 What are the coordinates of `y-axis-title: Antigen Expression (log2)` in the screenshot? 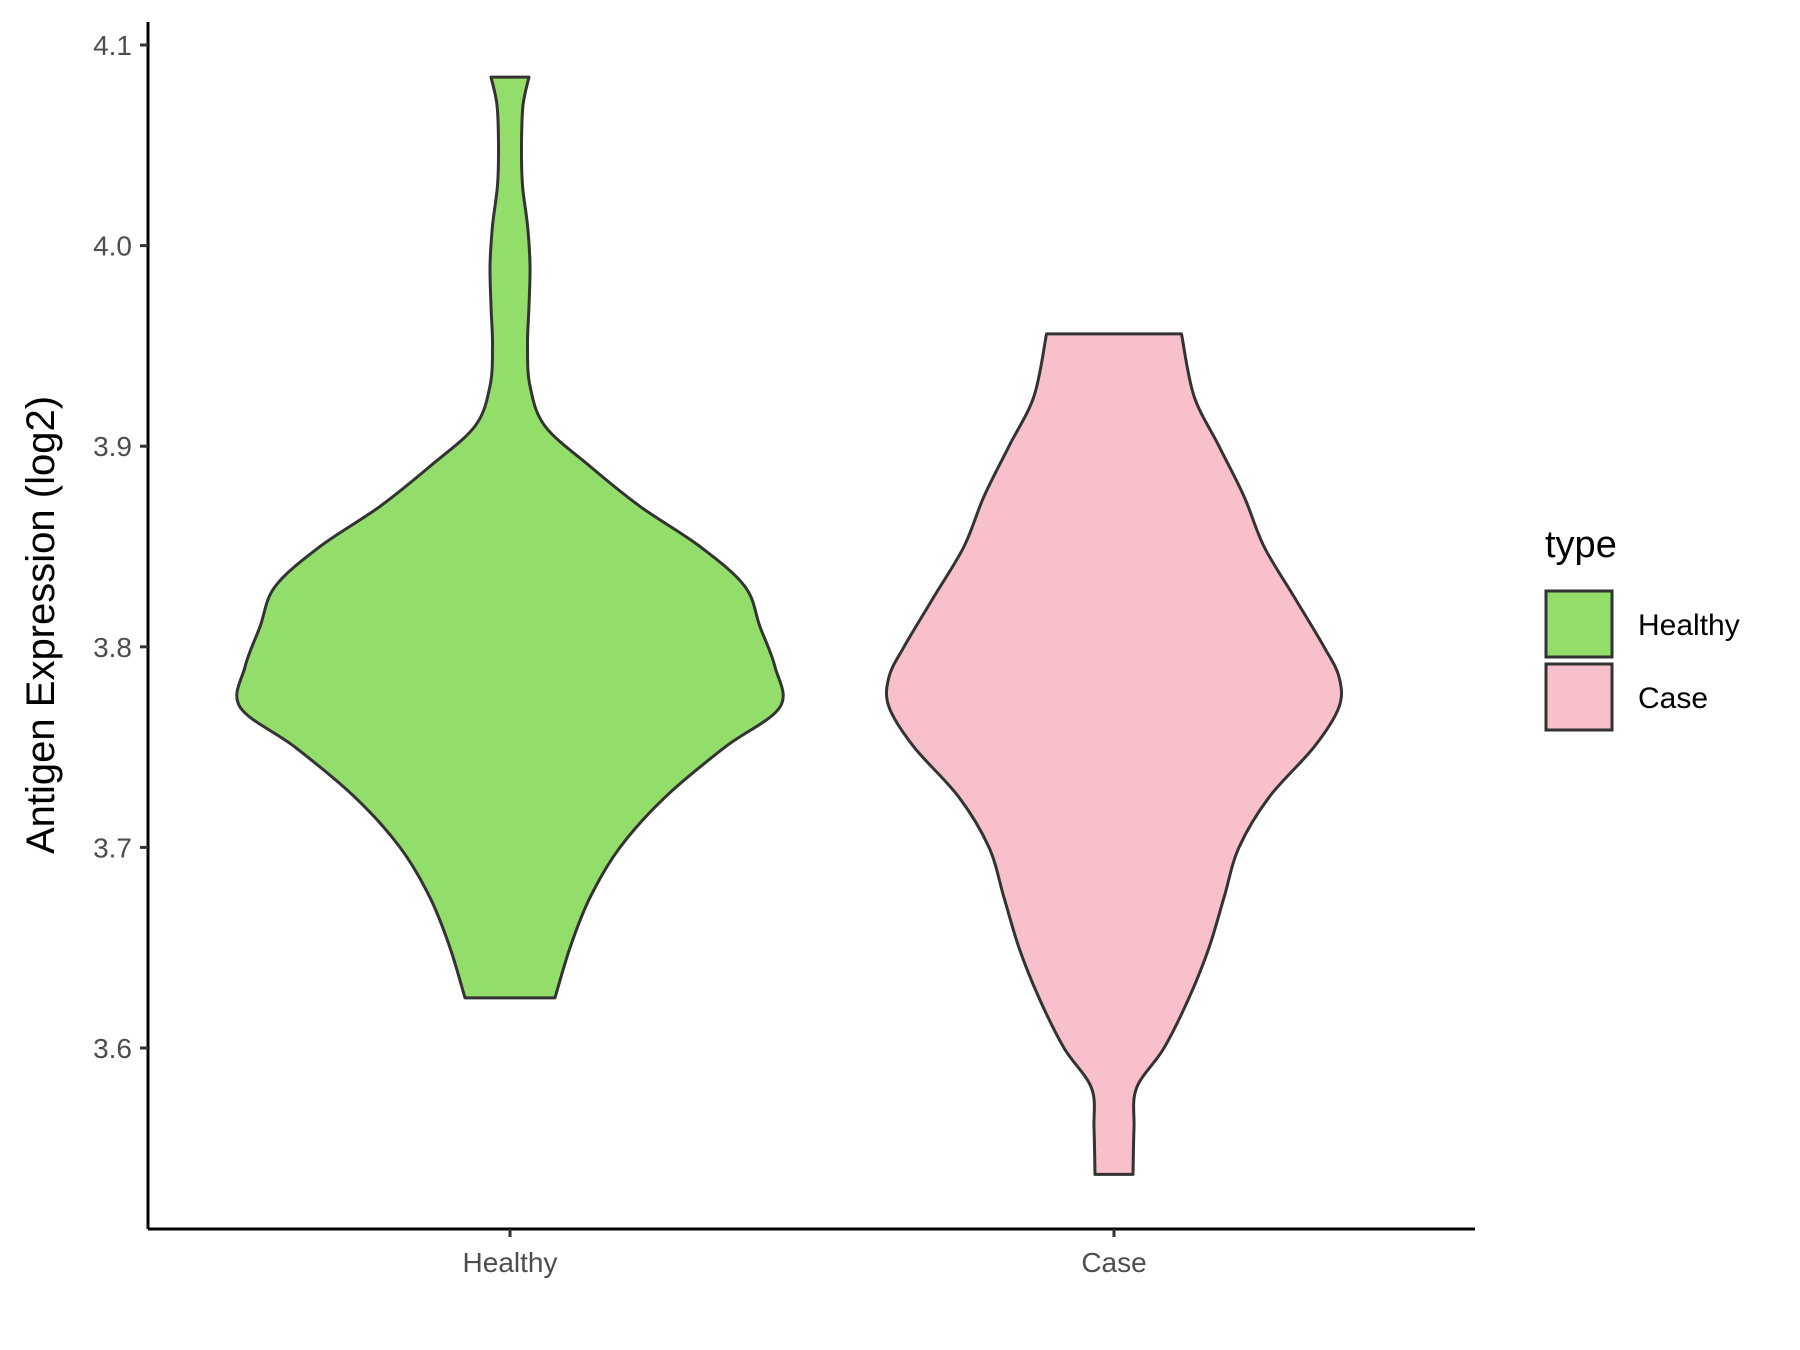 It's located at (41, 625).